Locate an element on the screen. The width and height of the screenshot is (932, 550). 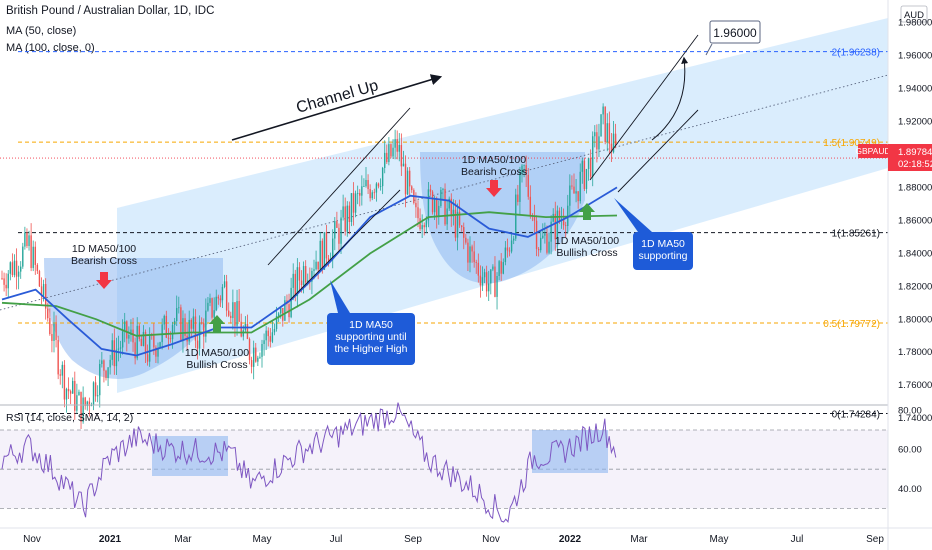
time-tick-label: Sep is located at coordinates (413, 539).